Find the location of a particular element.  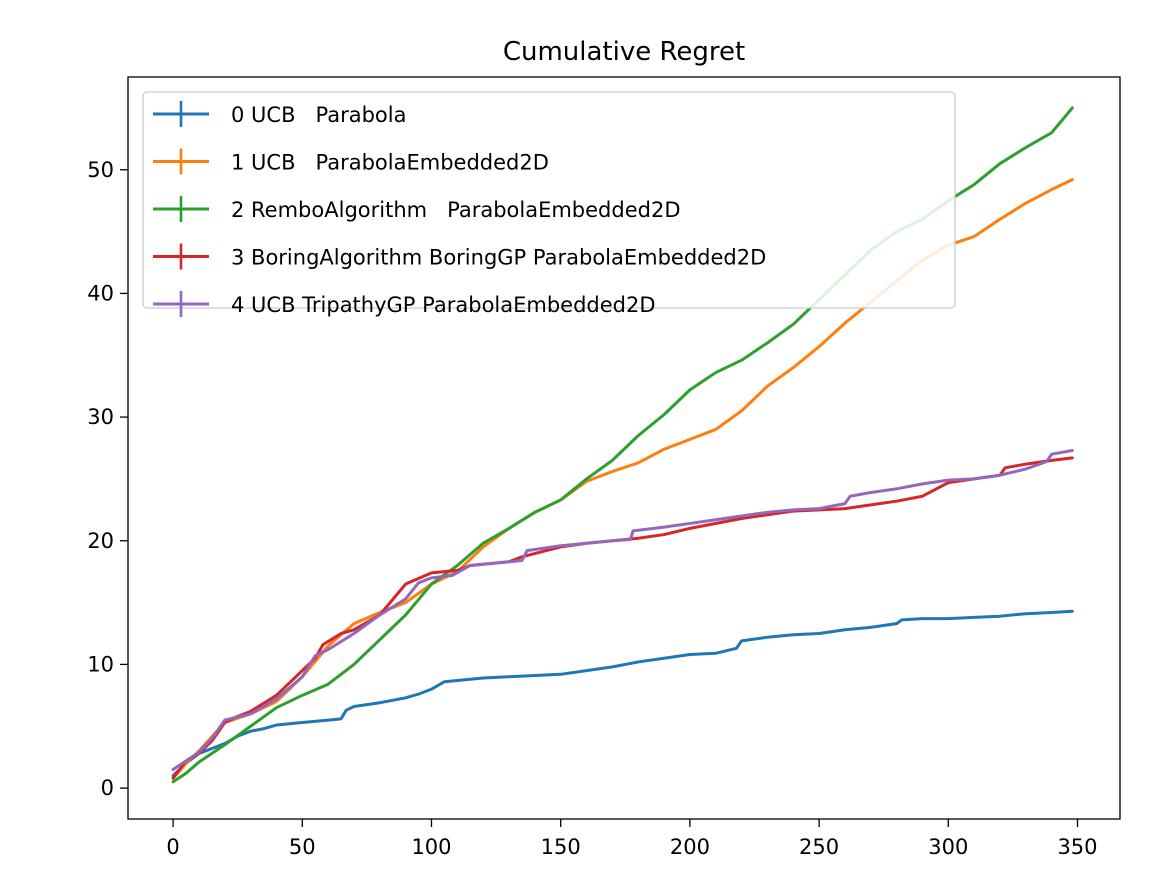

x-tick-label: 100 is located at coordinates (431, 847).